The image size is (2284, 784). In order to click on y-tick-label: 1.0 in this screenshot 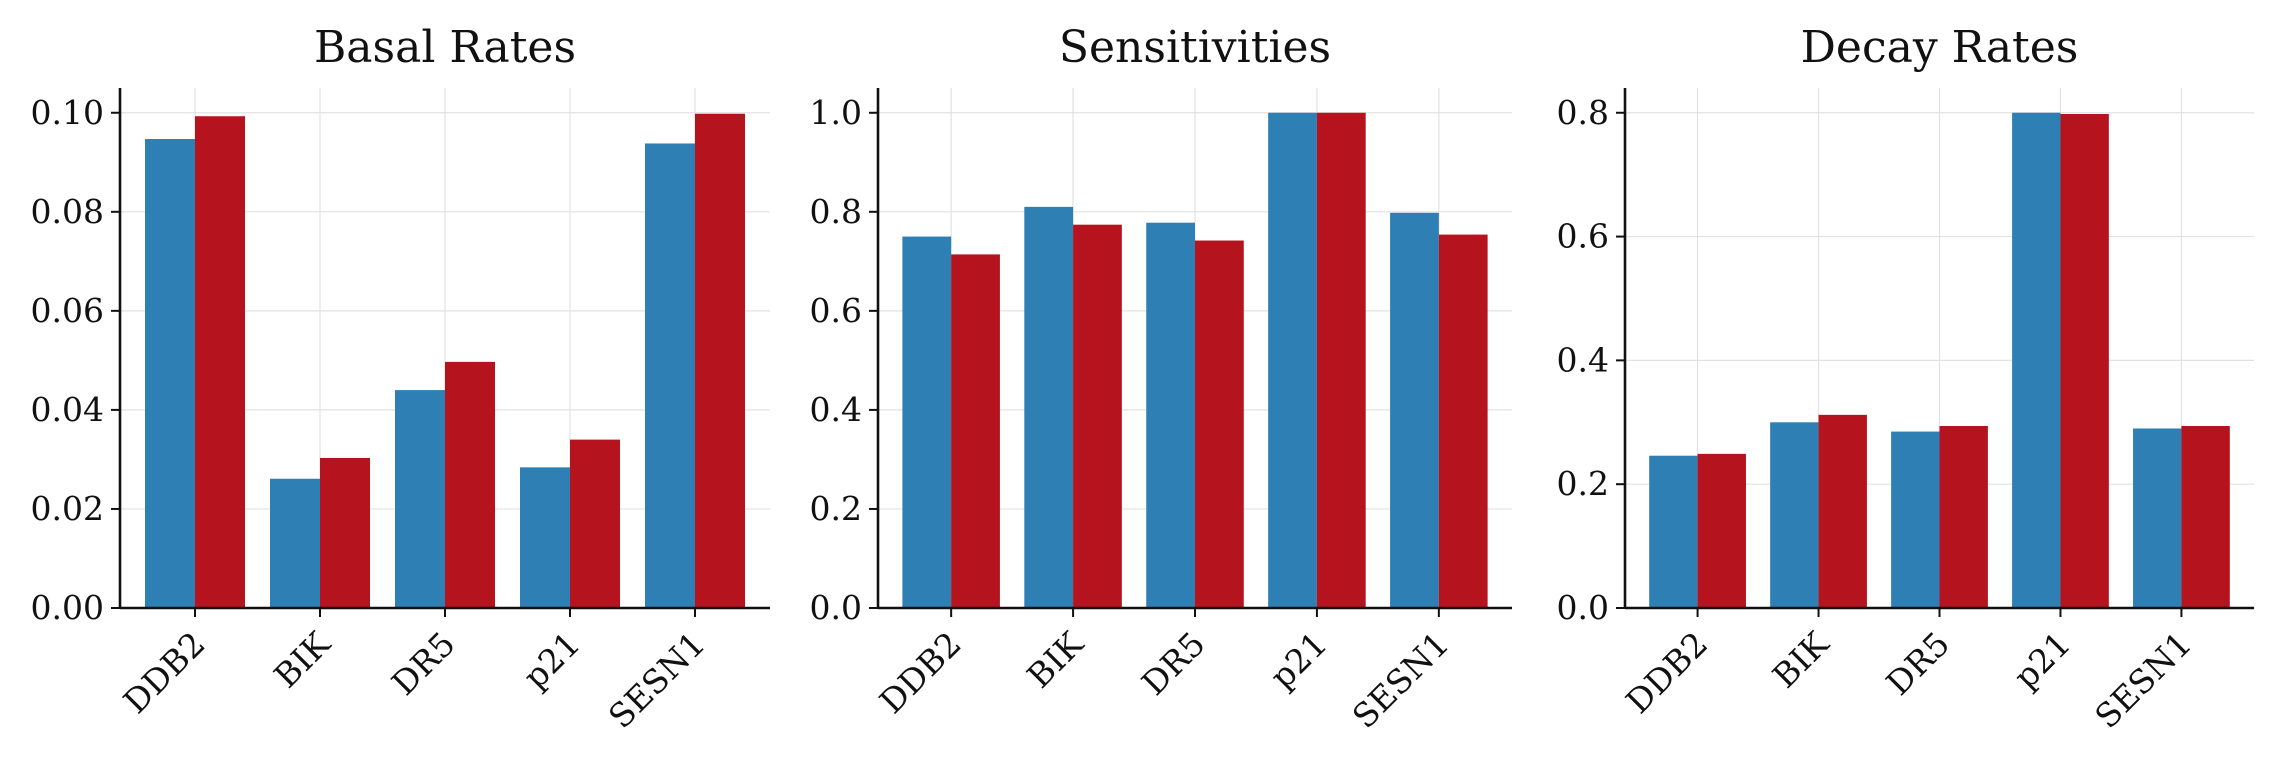, I will do `click(836, 112)`.